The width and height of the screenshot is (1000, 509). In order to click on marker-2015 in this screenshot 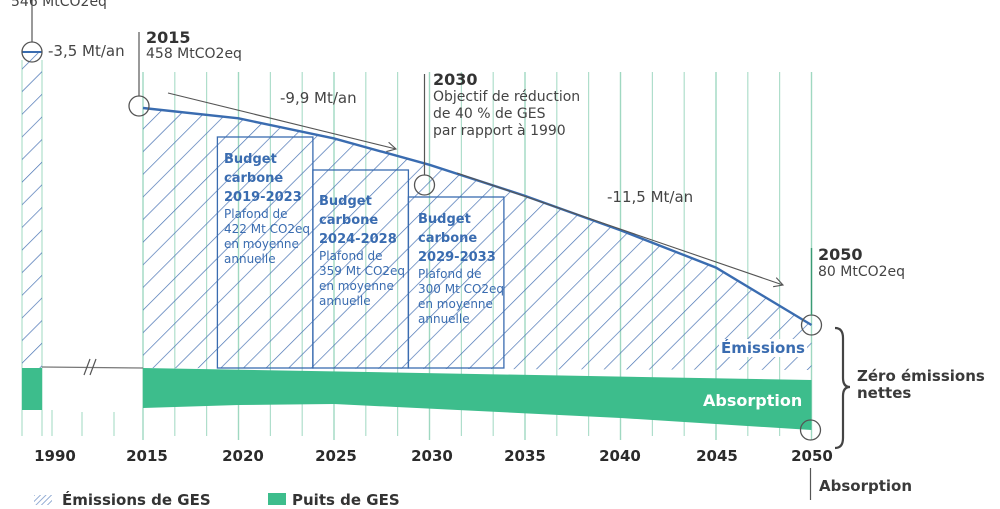, I will do `click(139, 106)`.